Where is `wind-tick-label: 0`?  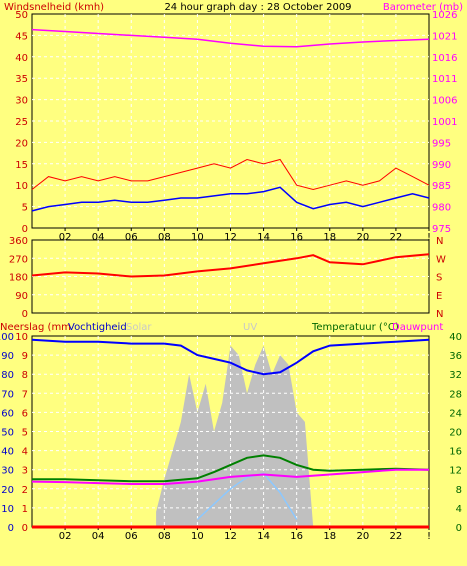 wind-tick-label: 0 is located at coordinates (25, 229).